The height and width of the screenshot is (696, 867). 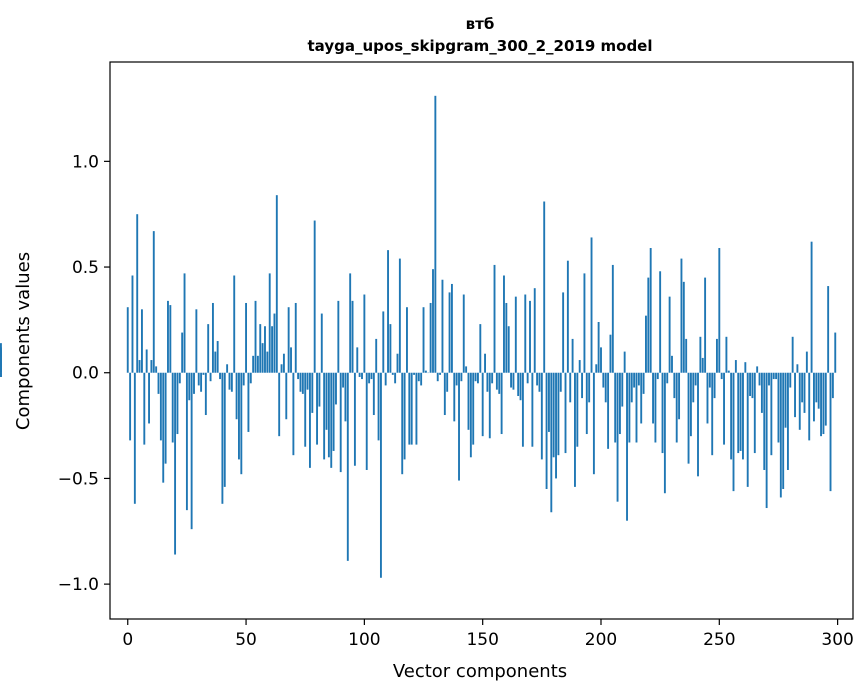 What do you see at coordinates (482, 640) in the screenshot?
I see `x-tick-label-150: 150` at bounding box center [482, 640].